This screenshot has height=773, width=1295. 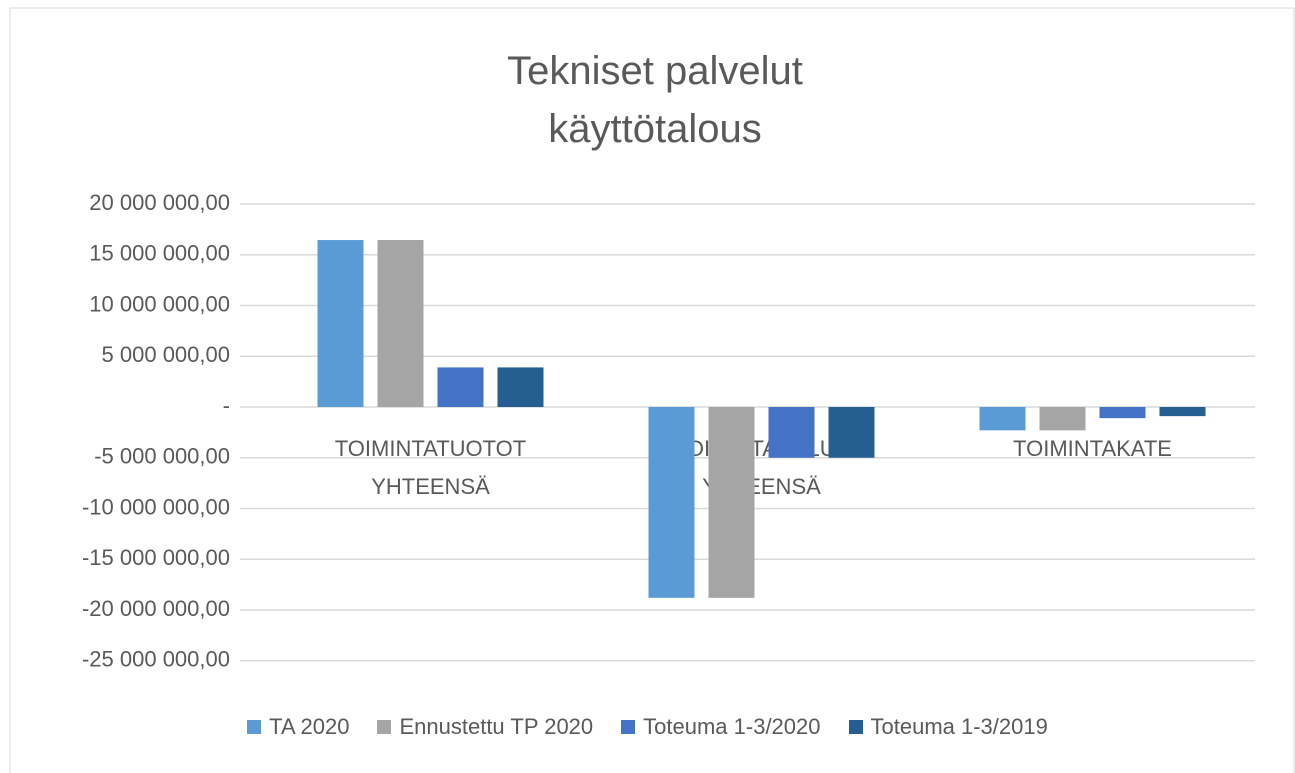 I want to click on y-tick-label: -25 000 000,00, so click(x=156, y=659).